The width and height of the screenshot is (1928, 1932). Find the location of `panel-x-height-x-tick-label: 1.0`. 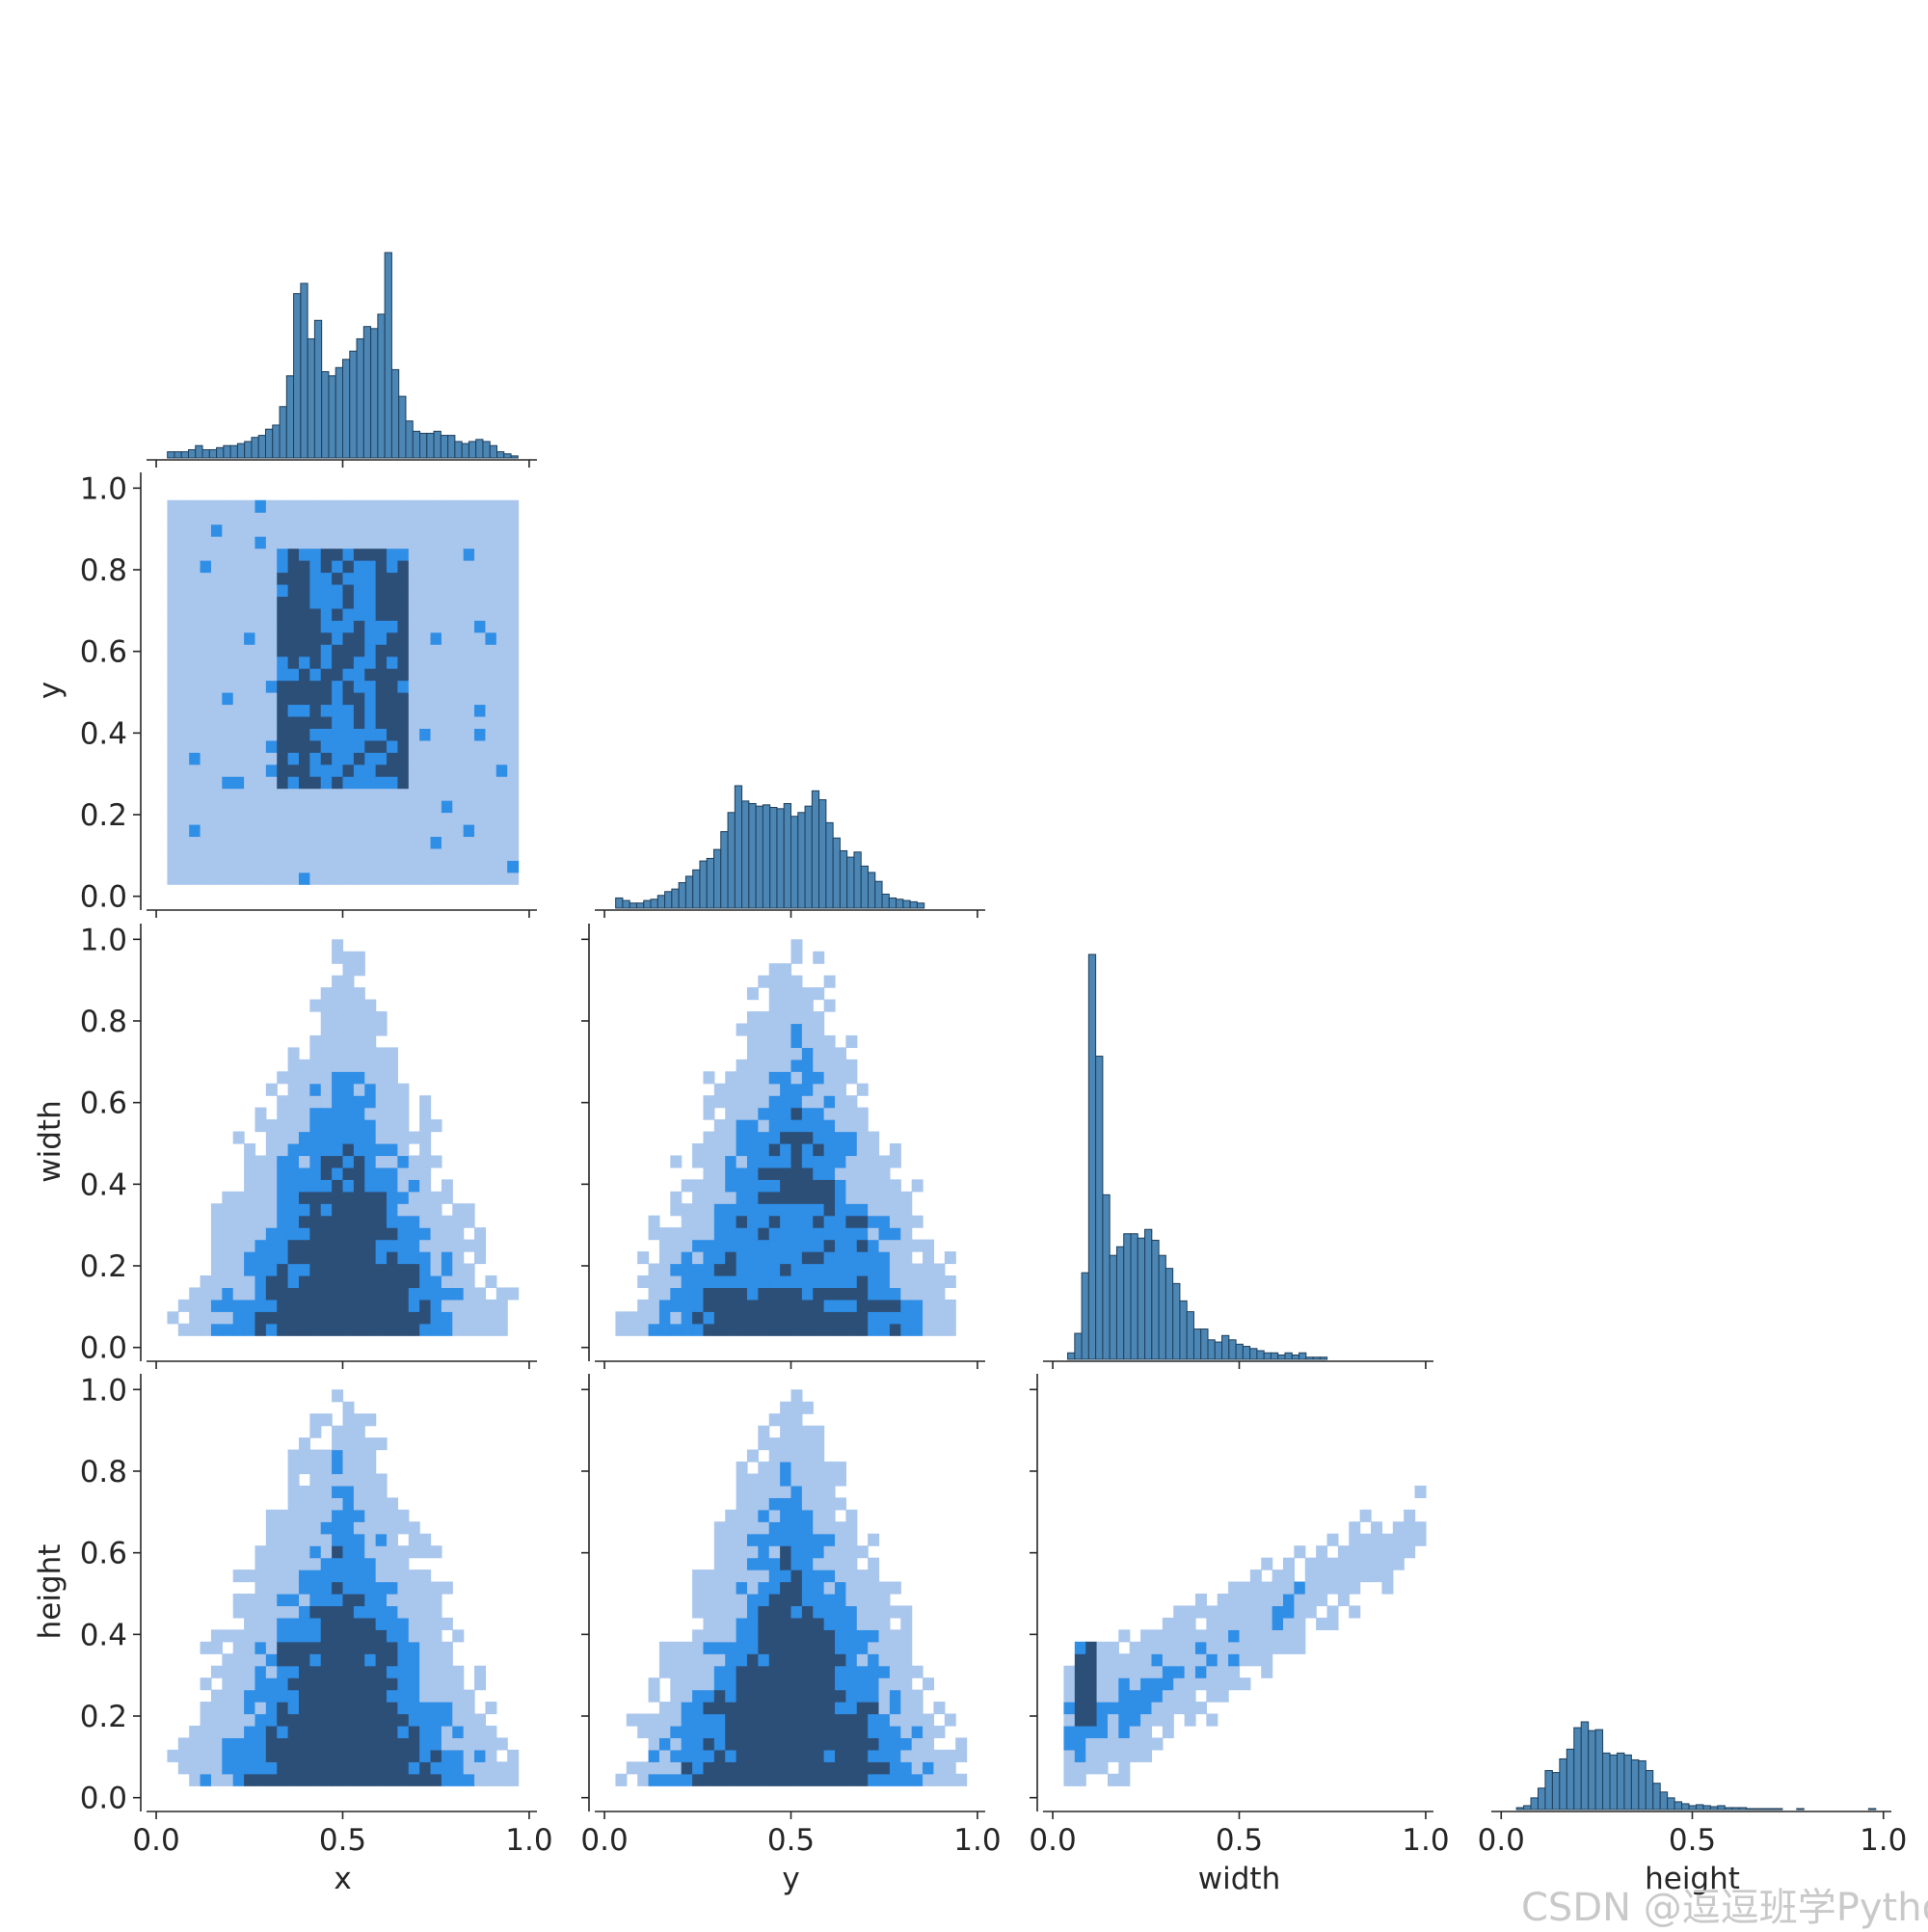

panel-x-height-x-tick-label: 1.0 is located at coordinates (528, 1841).